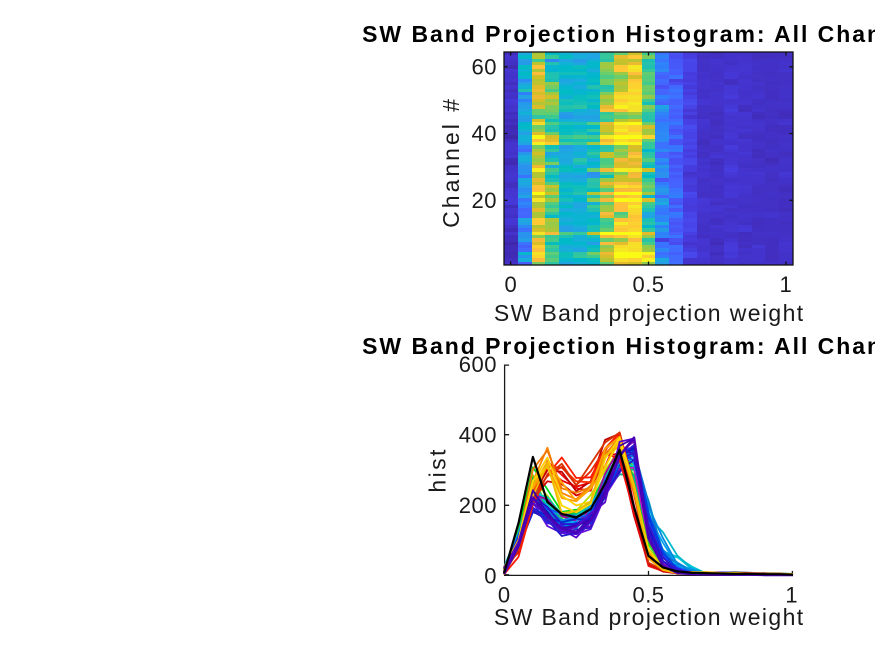  What do you see at coordinates (438, 469) in the screenshot?
I see `svg-text: hist` at bounding box center [438, 469].